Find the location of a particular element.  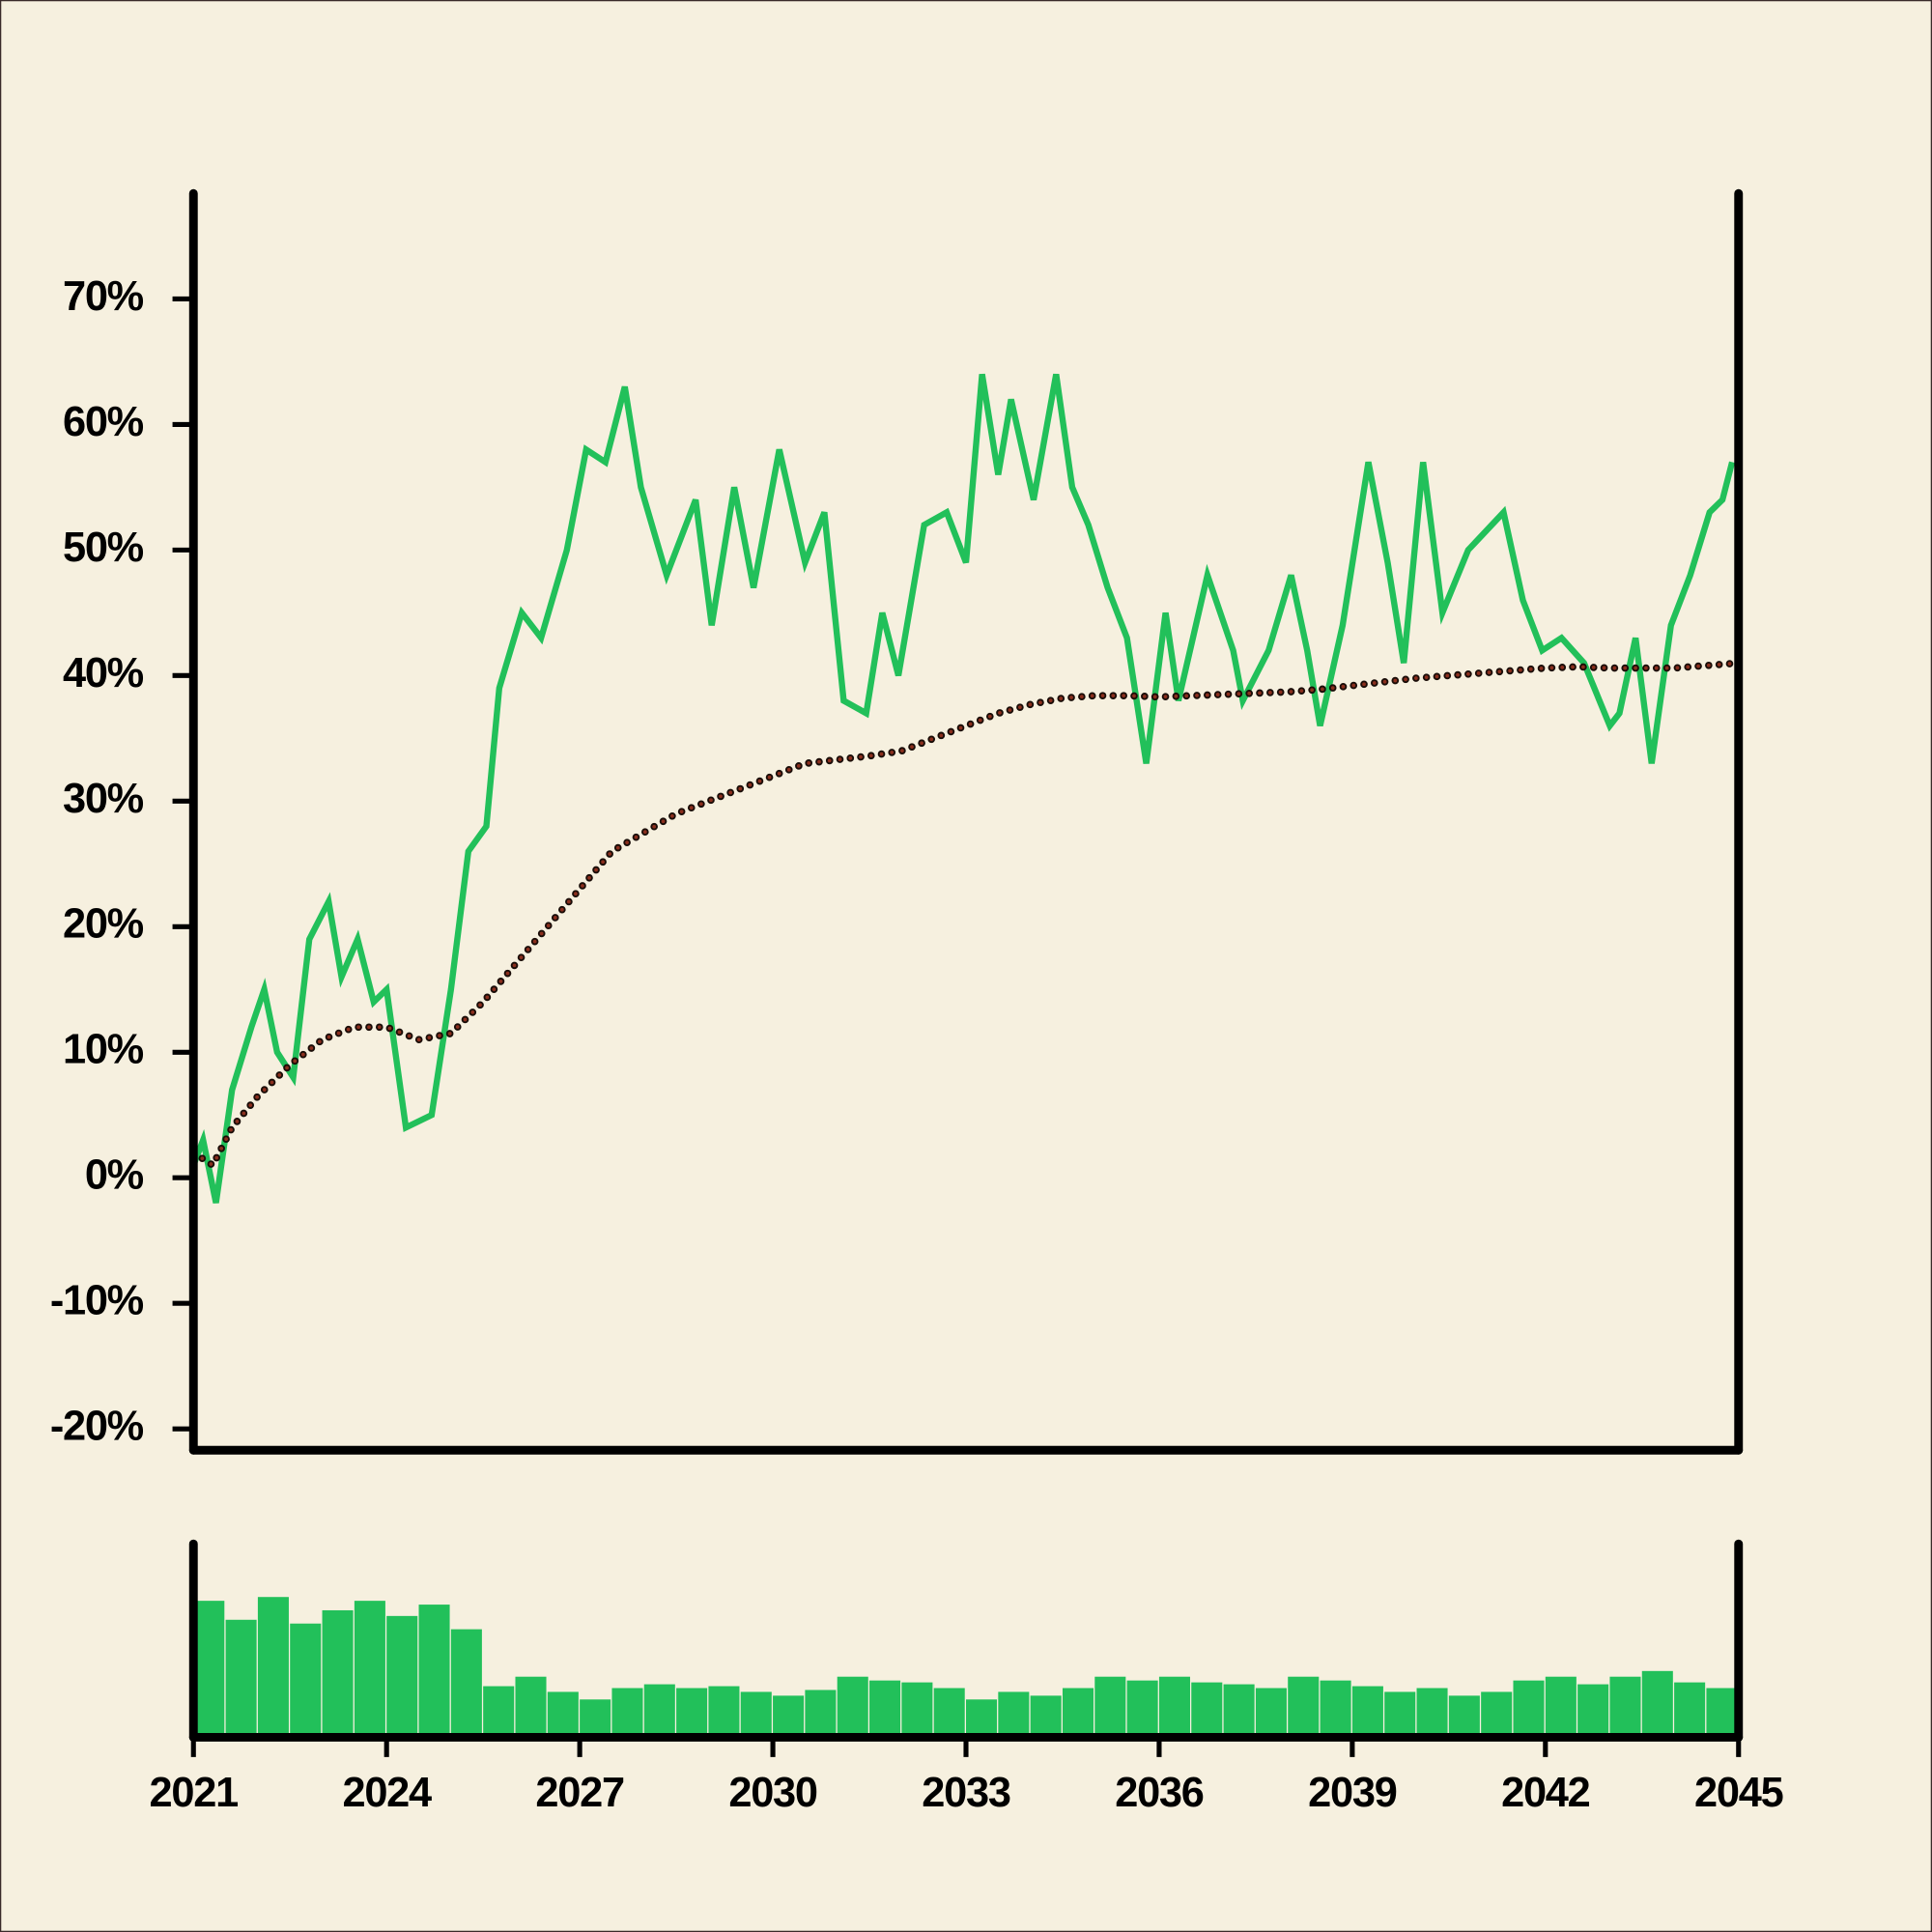

x-tick-label: 2021 is located at coordinates (194, 1793).